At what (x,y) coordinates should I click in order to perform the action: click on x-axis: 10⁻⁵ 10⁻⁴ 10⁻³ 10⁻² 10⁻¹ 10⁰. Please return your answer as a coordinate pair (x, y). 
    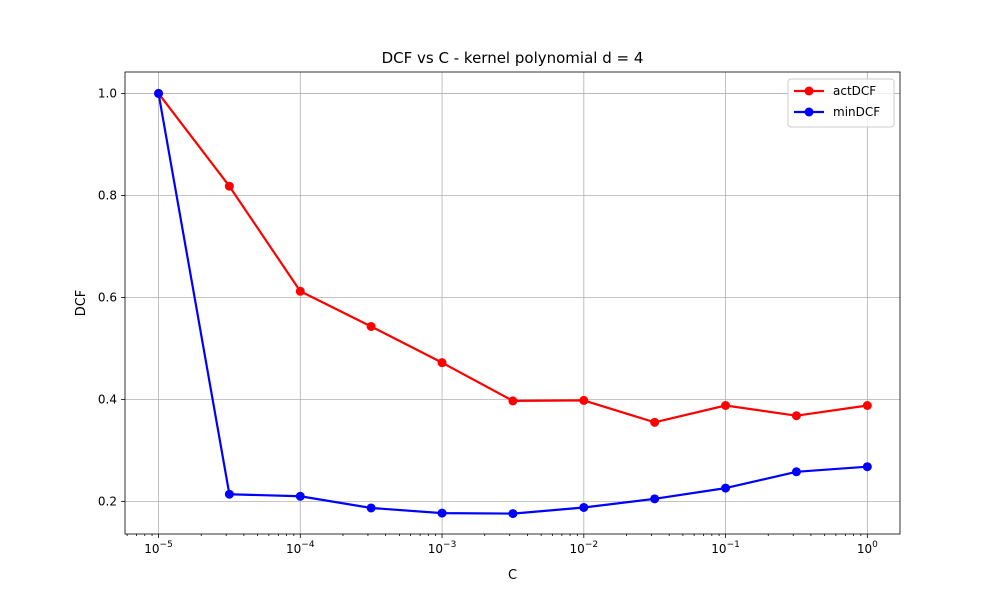
    Looking at the image, I should click on (502, 545).